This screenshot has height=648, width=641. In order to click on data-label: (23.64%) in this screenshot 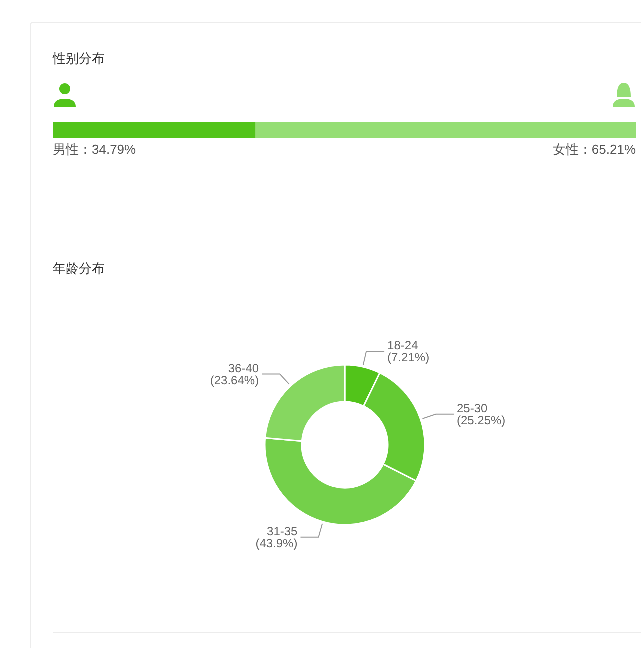, I will do `click(235, 380)`.